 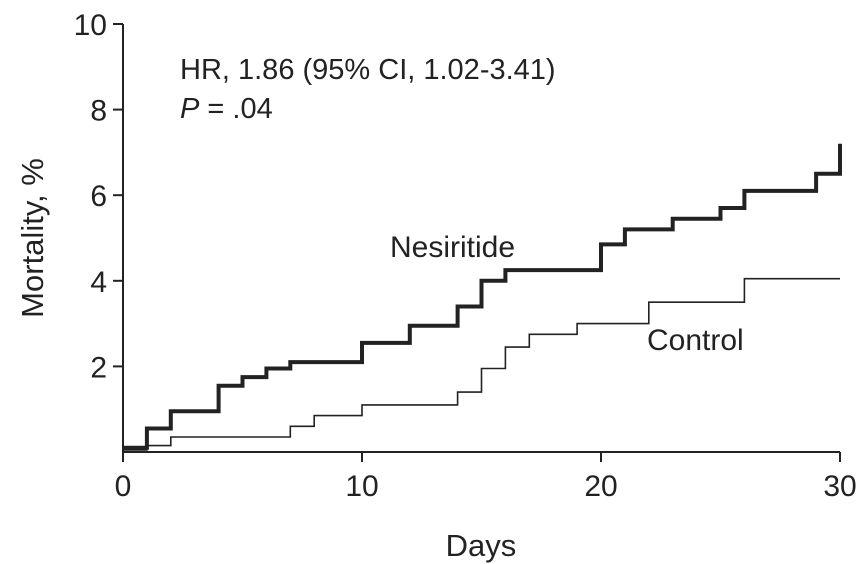 What do you see at coordinates (481, 545) in the screenshot?
I see `x-axis-title: Days` at bounding box center [481, 545].